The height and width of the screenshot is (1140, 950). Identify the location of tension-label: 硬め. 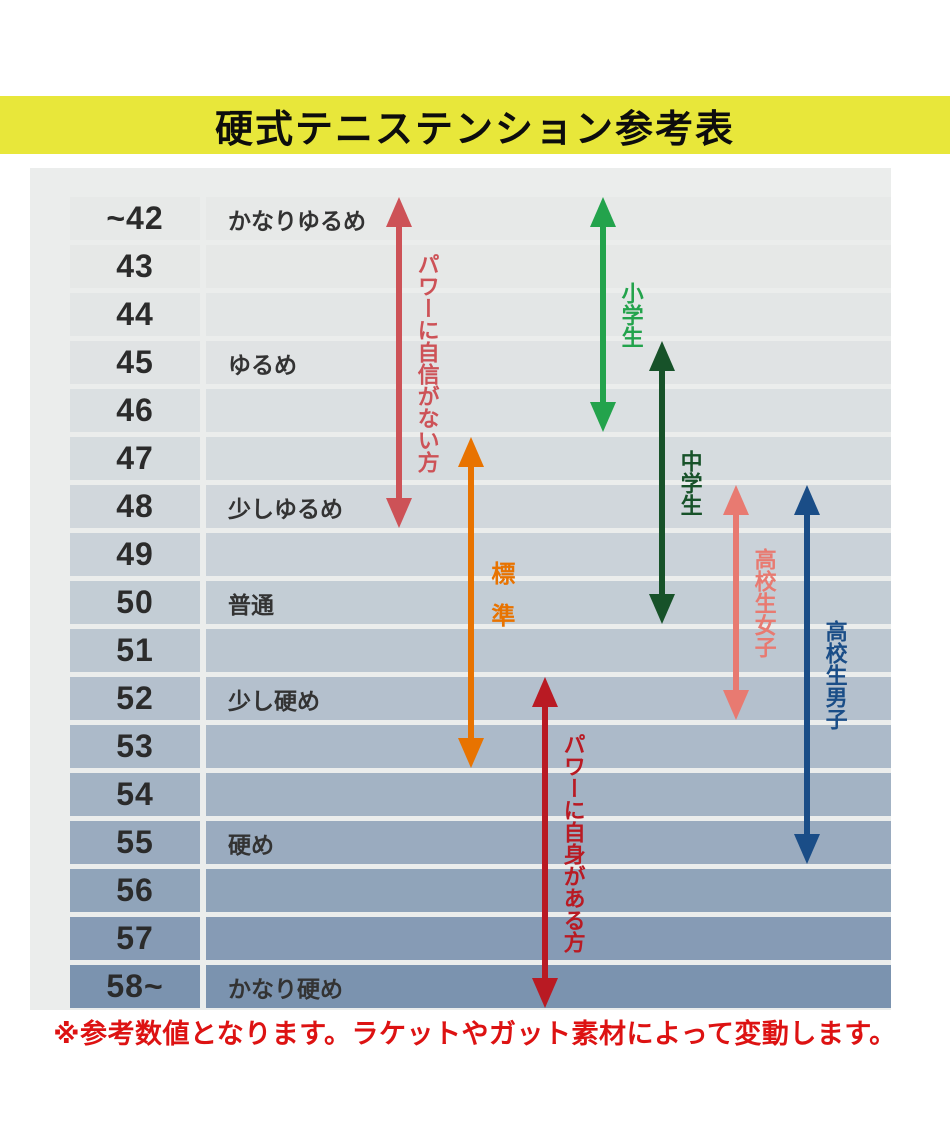
(548, 842).